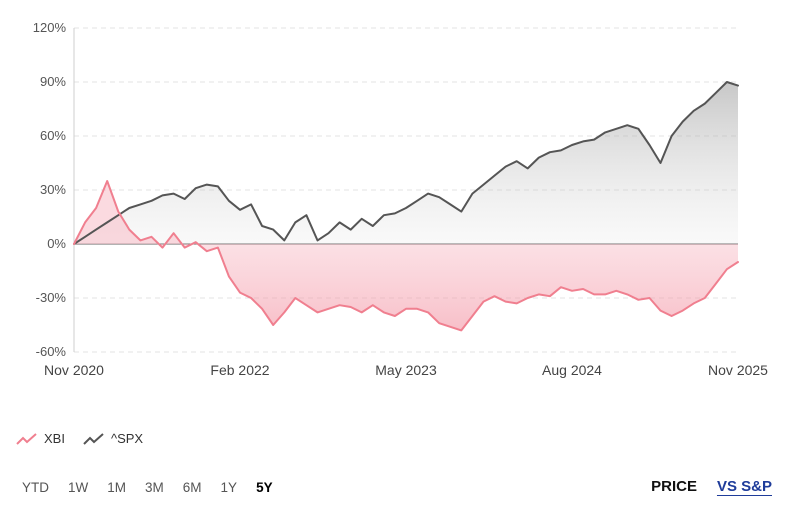  I want to click on x-axis-ticks: Nov 2020 Feb 2022 May 2023 Aug 2024 Nov 2025, so click(406, 370).